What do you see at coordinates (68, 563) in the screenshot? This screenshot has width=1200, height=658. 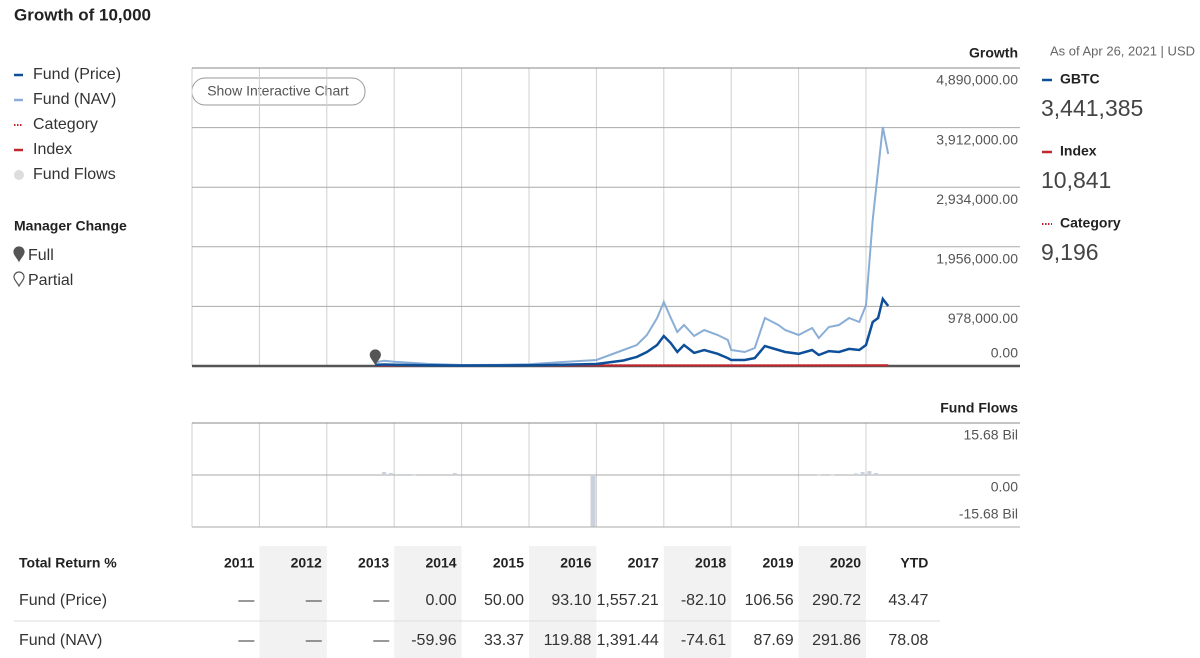 I see `table-title: Total Return %` at bounding box center [68, 563].